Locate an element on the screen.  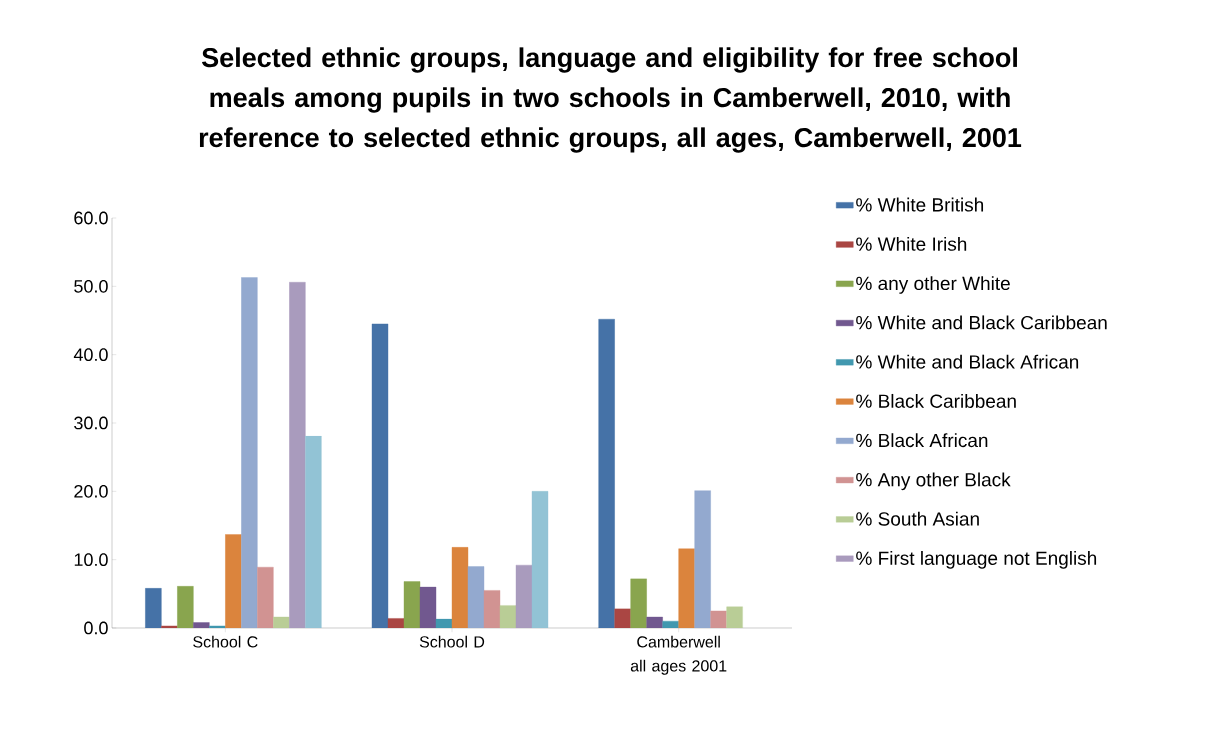
y-tick-label: 0.0 is located at coordinates (96, 628).